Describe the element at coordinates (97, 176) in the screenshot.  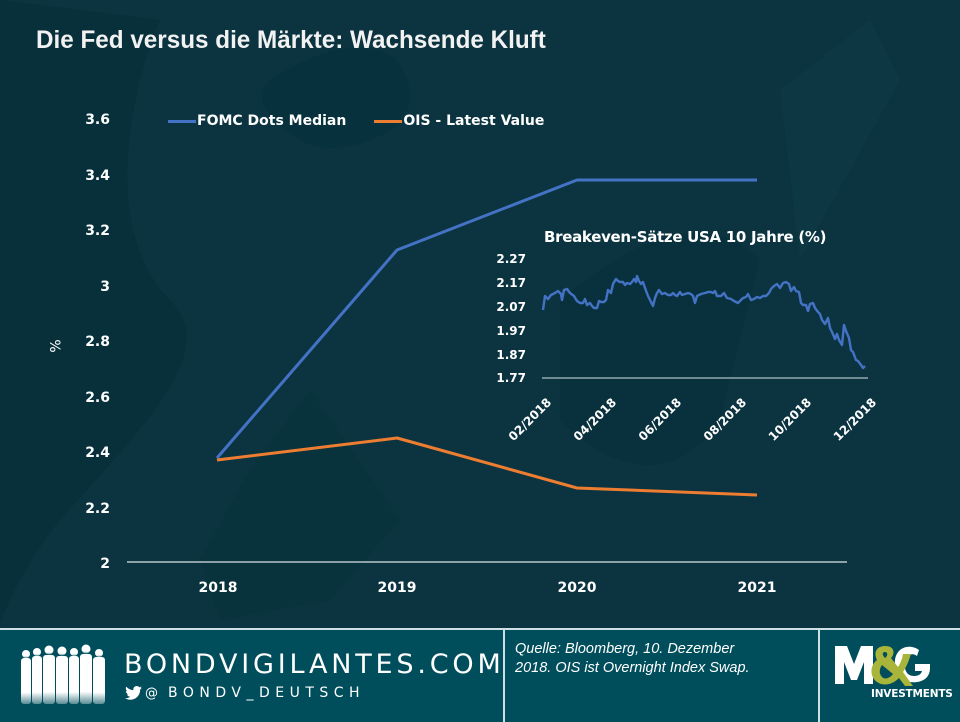
I see `y-tick: 3.4` at that location.